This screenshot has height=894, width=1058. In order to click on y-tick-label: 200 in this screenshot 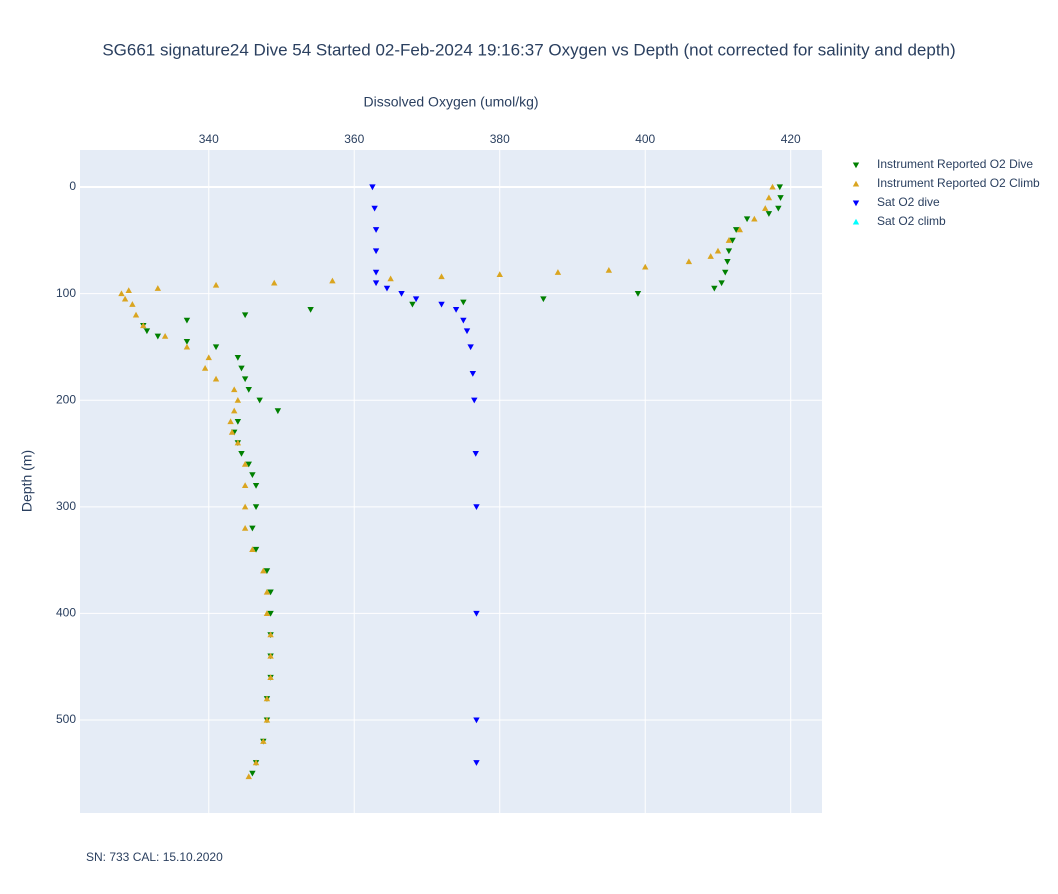, I will do `click(66, 399)`.